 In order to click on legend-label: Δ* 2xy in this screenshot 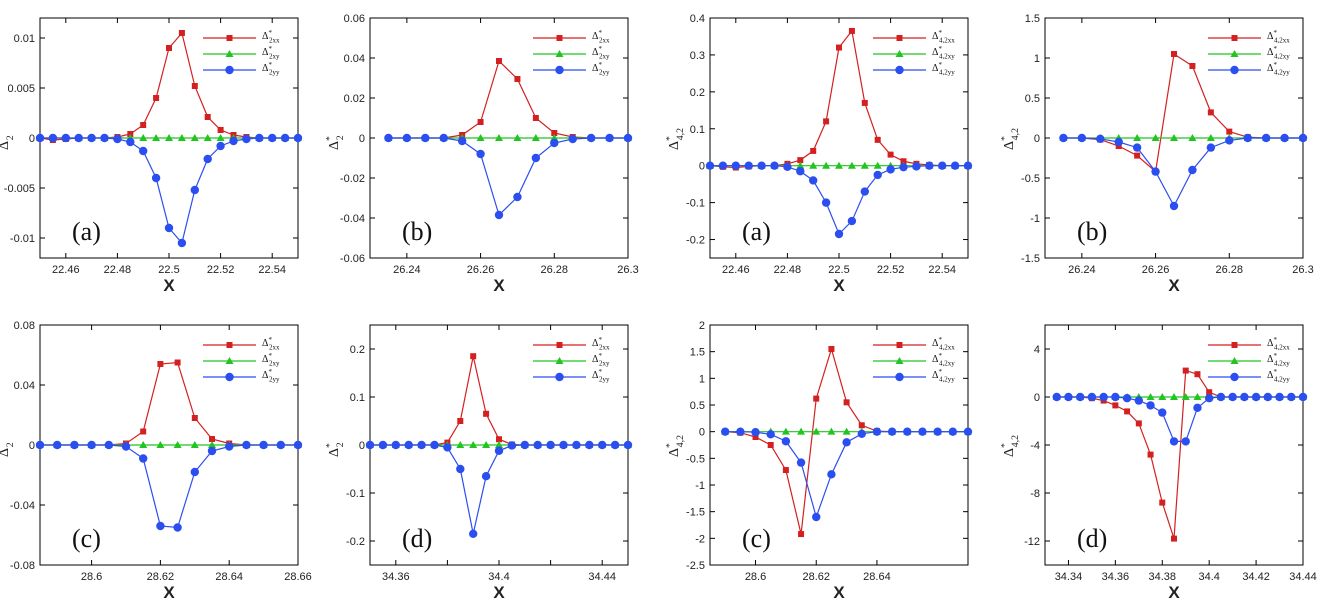, I will do `click(601, 360)`.